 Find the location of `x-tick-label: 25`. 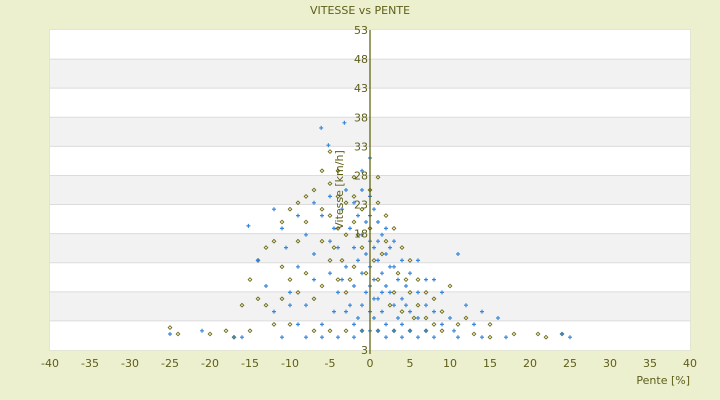

x-tick-label: 25 is located at coordinates (570, 363).